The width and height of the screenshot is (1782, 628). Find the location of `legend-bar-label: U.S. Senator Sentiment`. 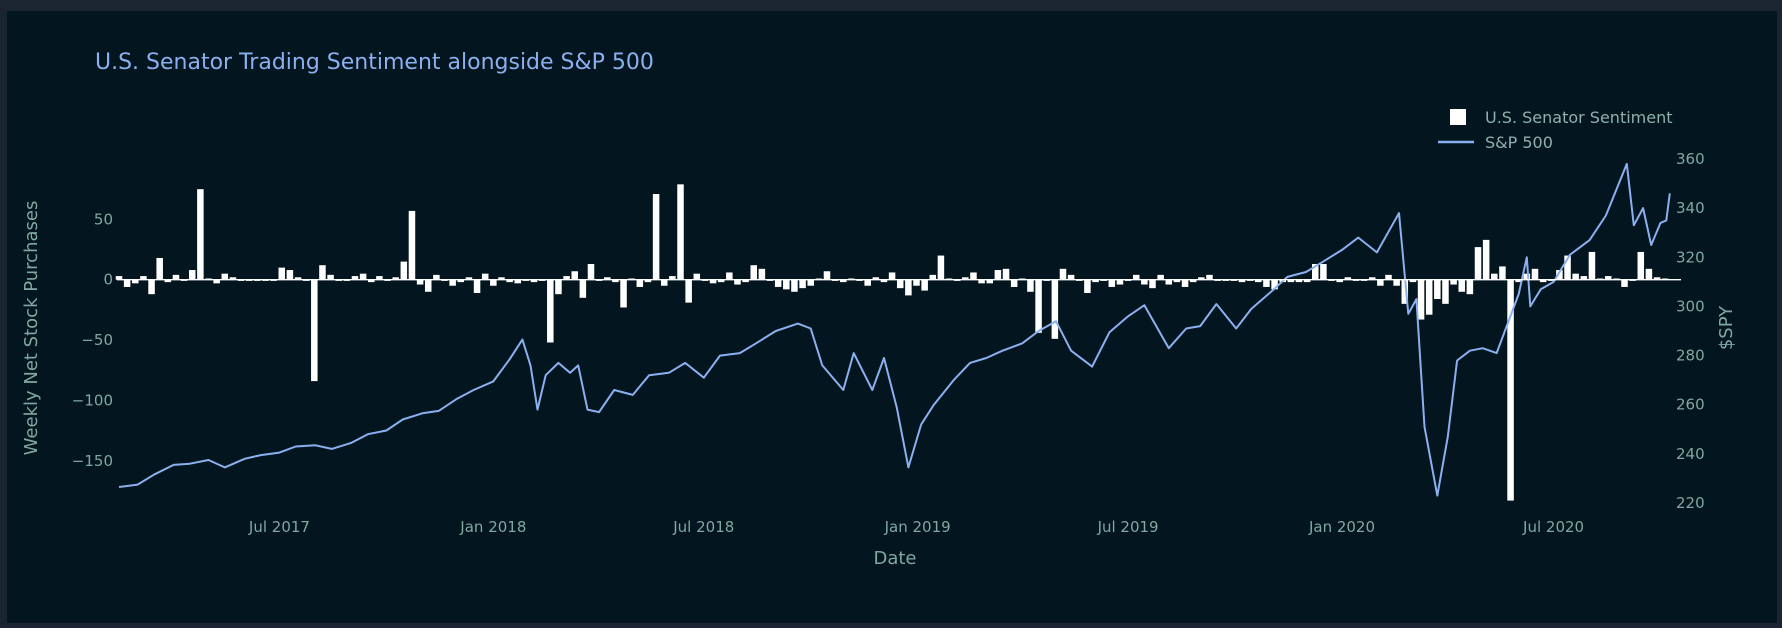

legend-bar-label: U.S. Senator Sentiment is located at coordinates (1579, 117).